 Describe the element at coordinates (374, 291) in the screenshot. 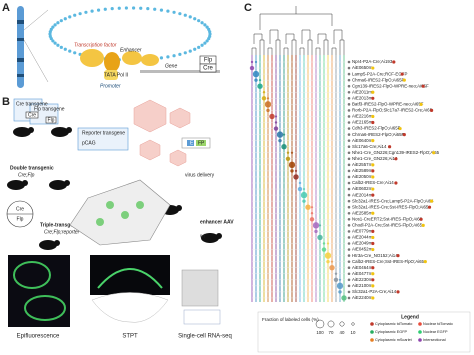

I see `line-name: Slc32a1-P2A-Cre;Ai14` at that location.